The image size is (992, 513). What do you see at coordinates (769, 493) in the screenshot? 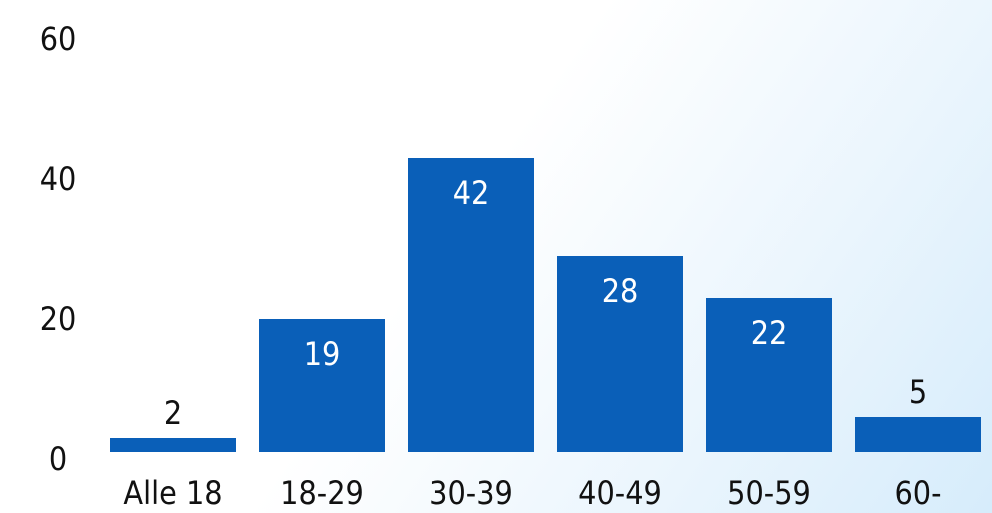
I see `x-tick-label-4: 50-59` at bounding box center [769, 493].